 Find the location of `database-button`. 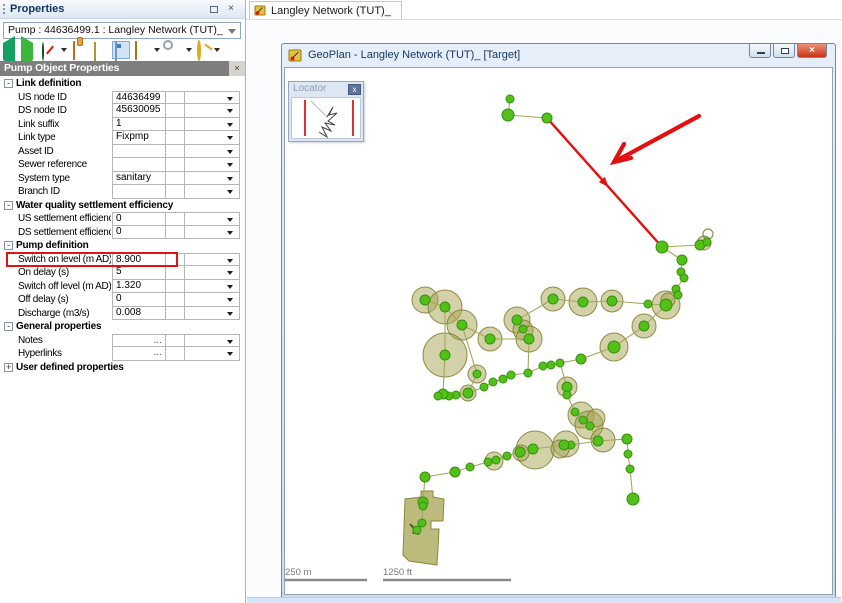

database-button is located at coordinates (136, 50).